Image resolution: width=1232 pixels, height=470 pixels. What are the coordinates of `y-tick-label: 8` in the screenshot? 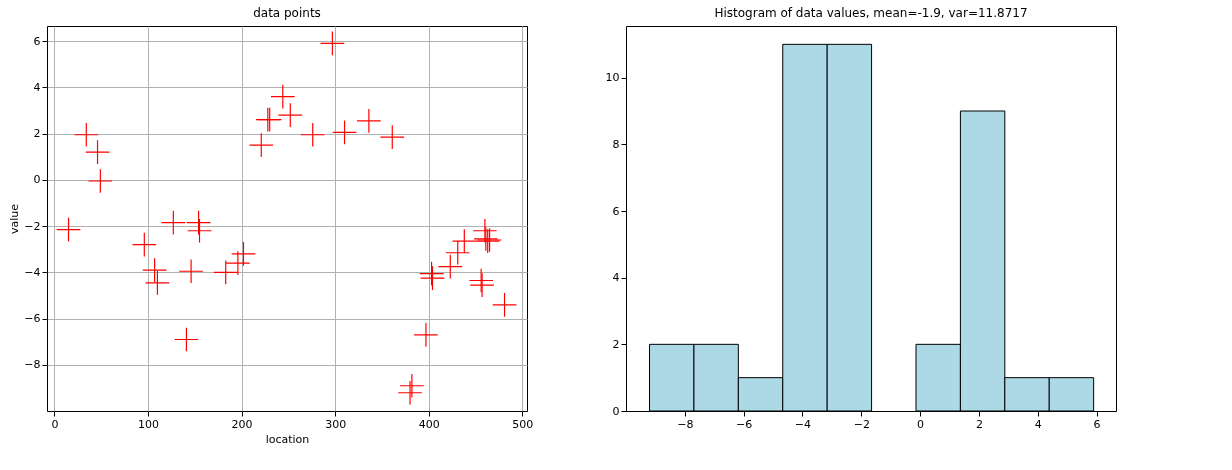 It's located at (616, 144).